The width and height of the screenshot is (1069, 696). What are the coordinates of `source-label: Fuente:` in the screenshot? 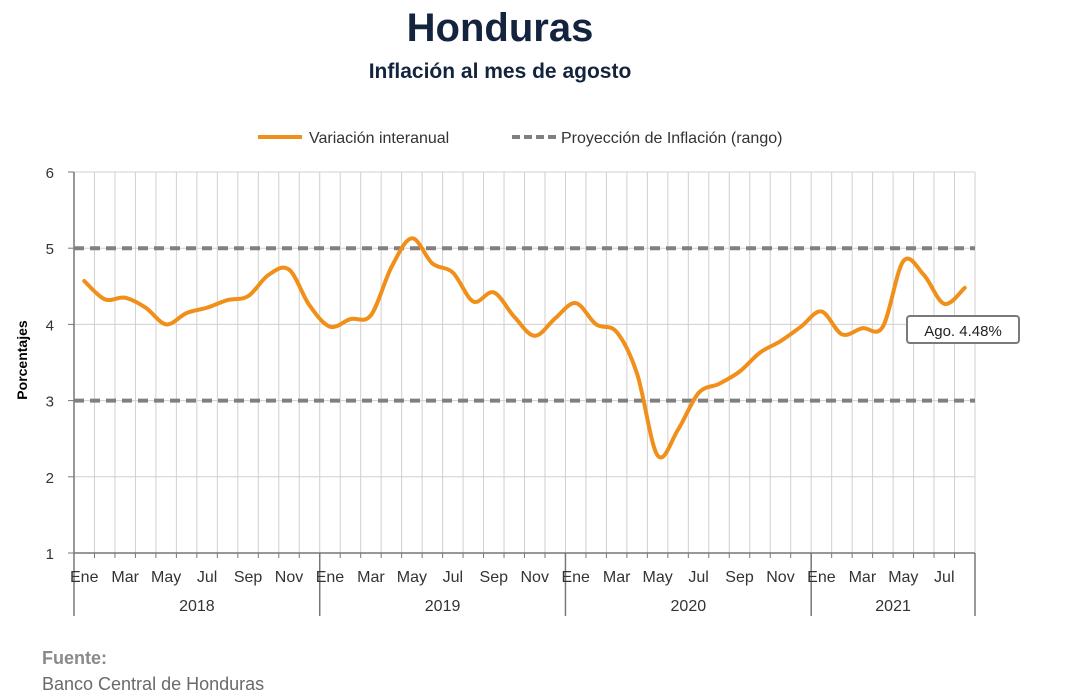 It's located at (74, 658).